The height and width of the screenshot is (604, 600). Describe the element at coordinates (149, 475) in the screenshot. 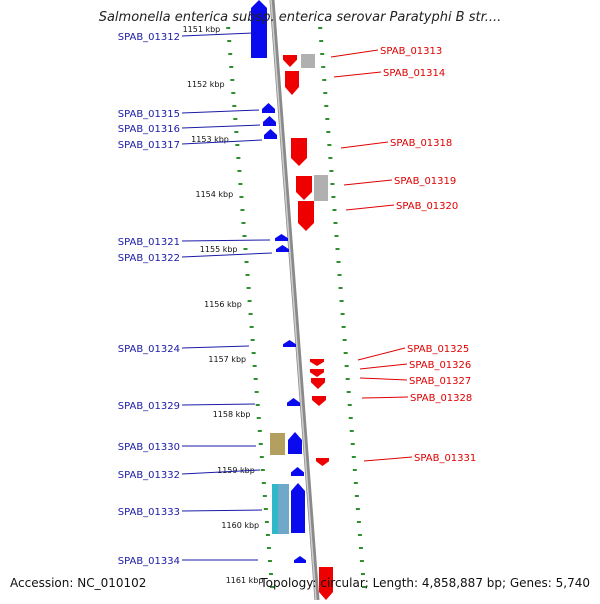

I see `gene-label-spab_01332: SPAB_01332` at that location.